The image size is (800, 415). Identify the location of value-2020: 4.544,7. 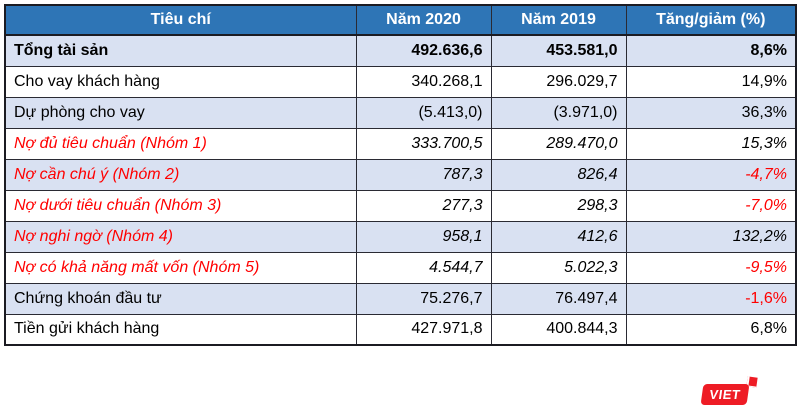
(423, 267).